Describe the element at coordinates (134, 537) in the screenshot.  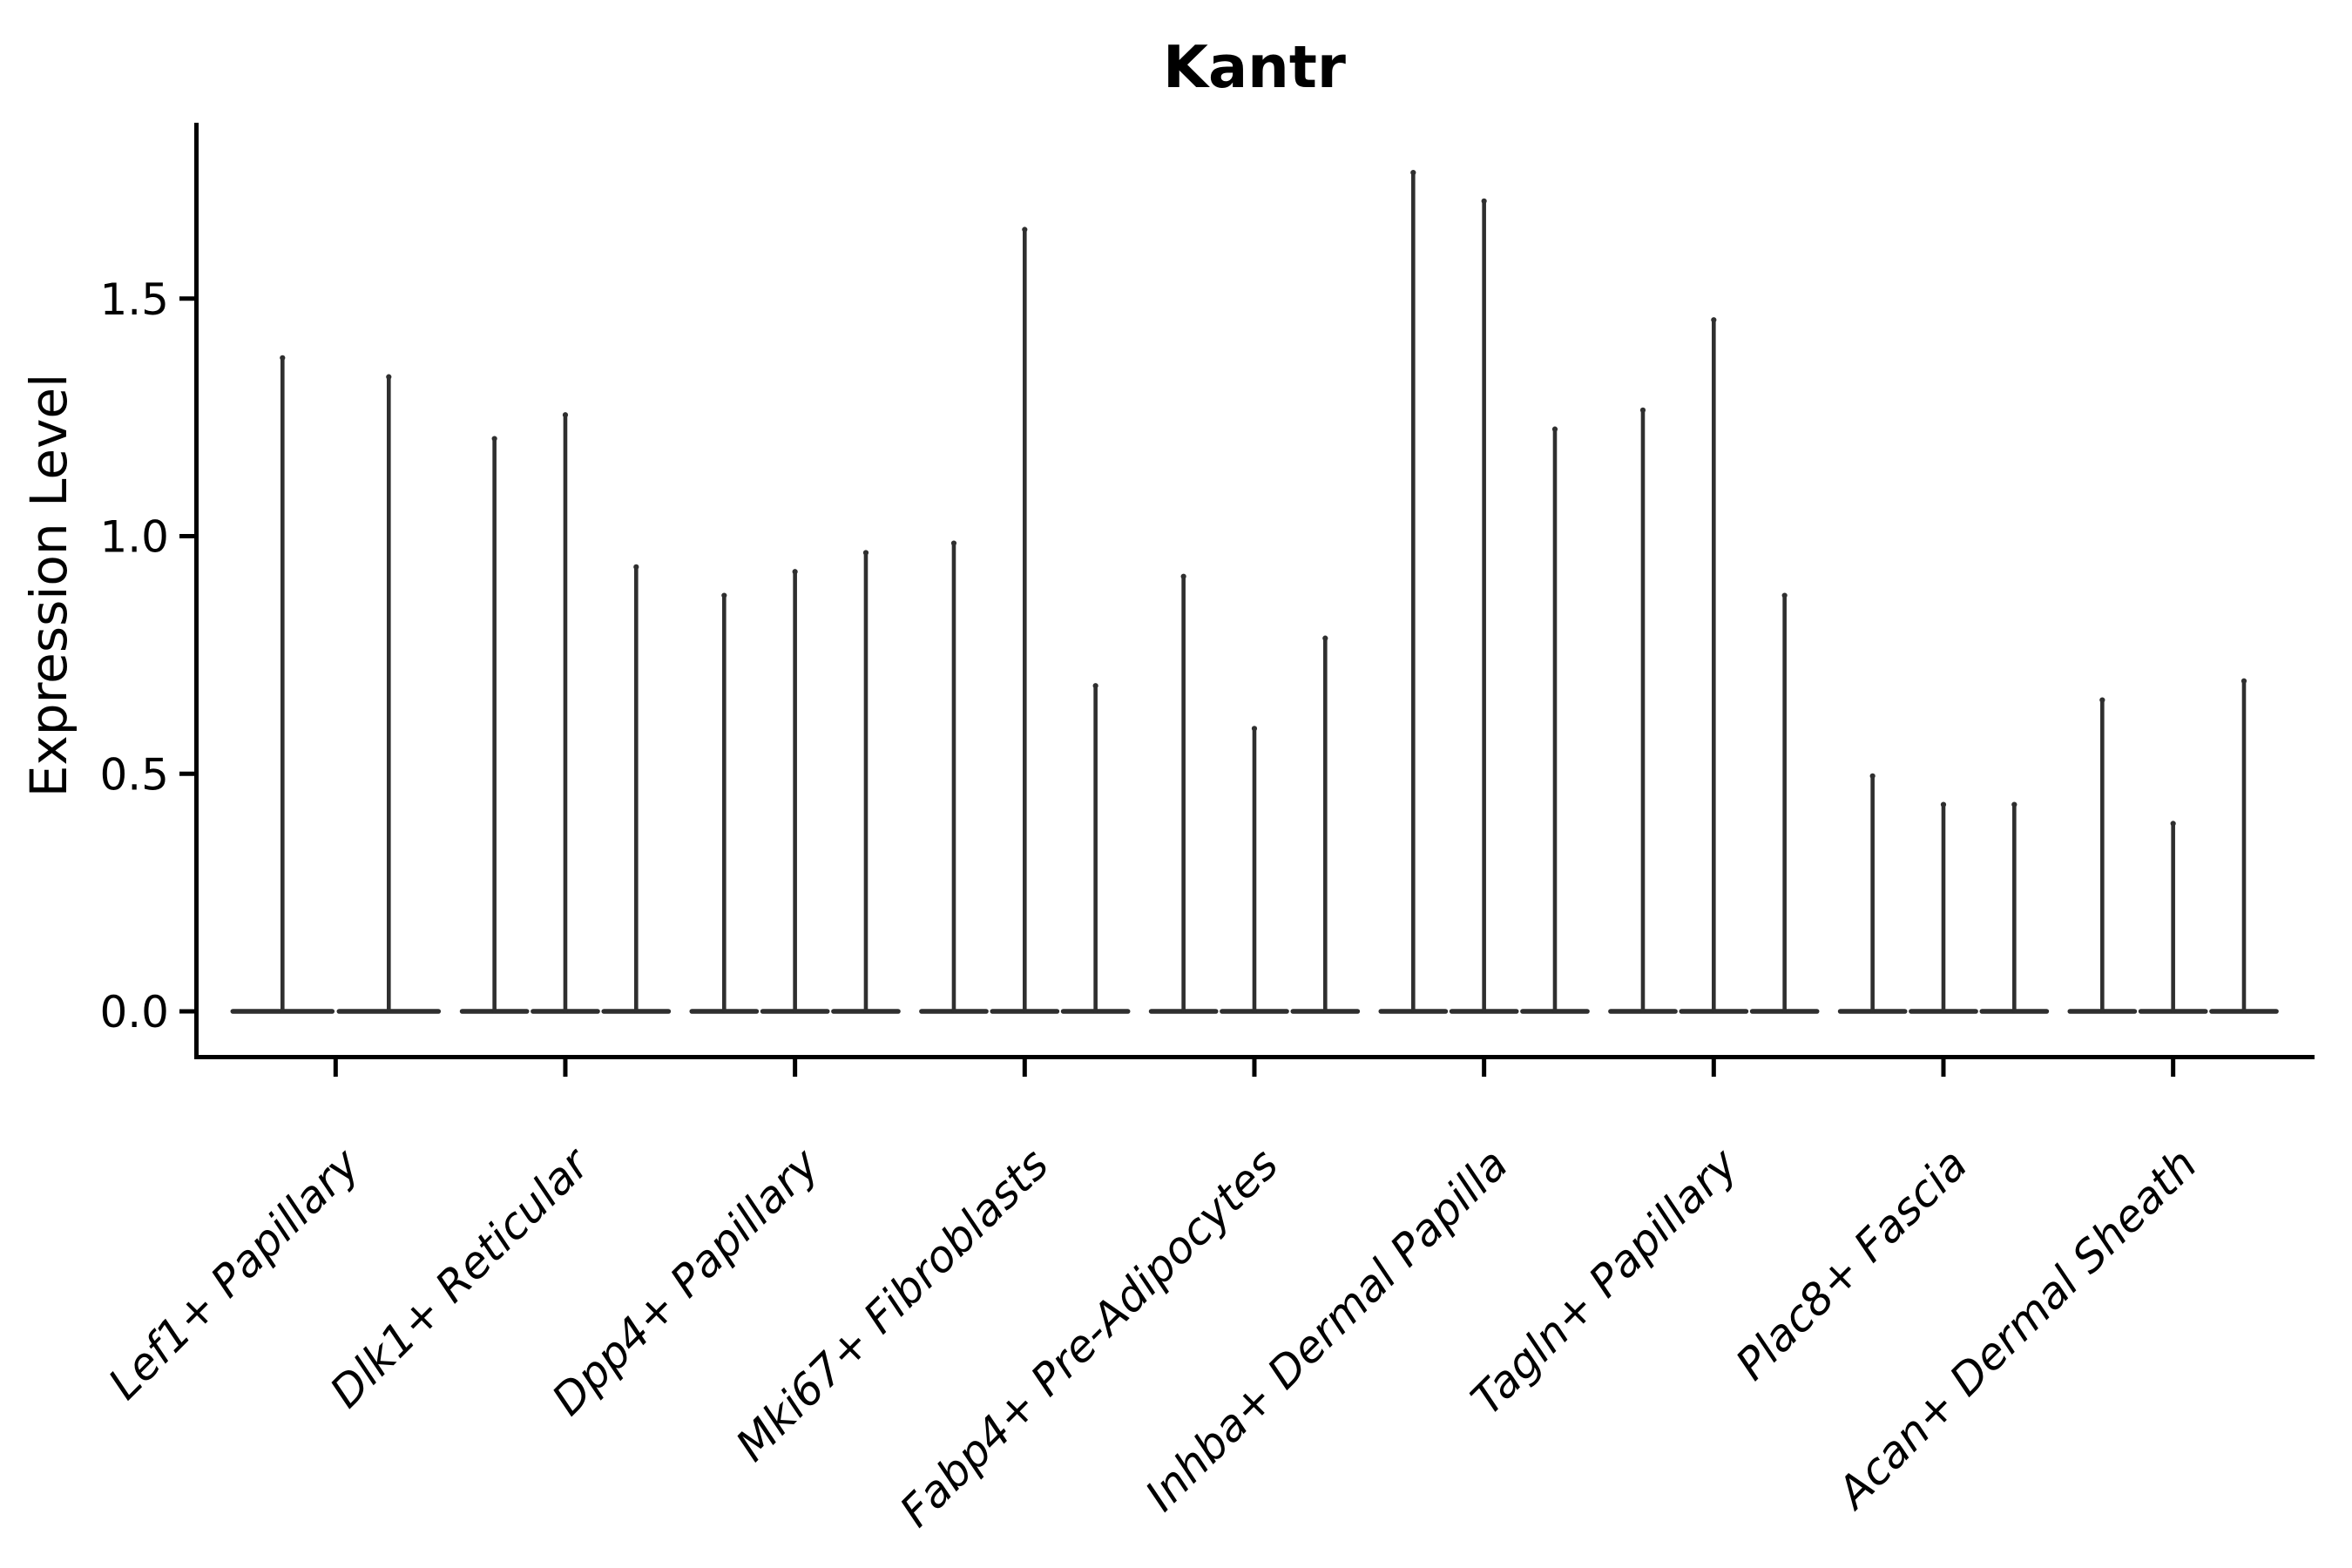
I see `y-tick-label: 1.0` at that location.